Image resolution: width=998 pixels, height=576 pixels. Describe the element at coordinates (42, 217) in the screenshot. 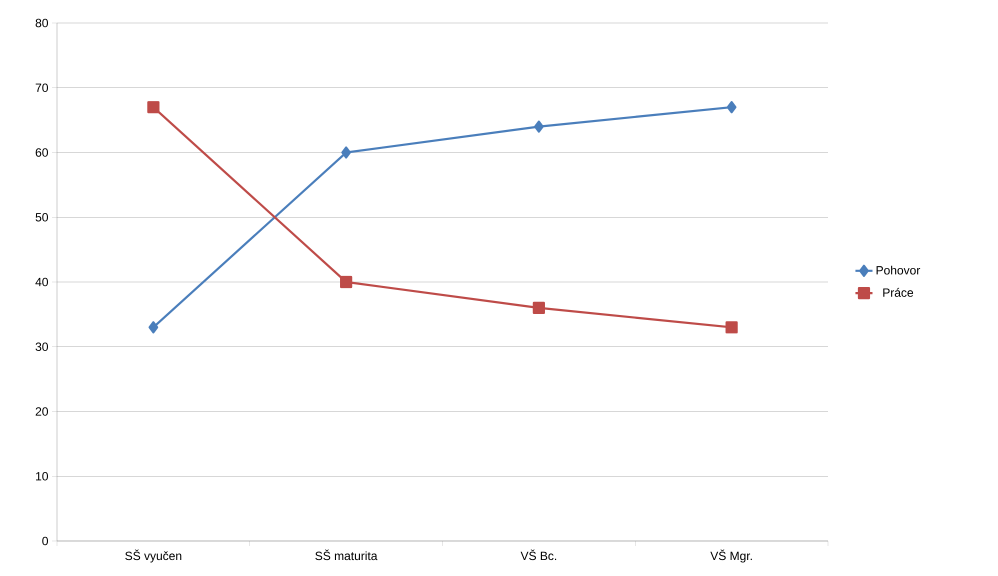

I see `y-tick-label: 50` at that location.